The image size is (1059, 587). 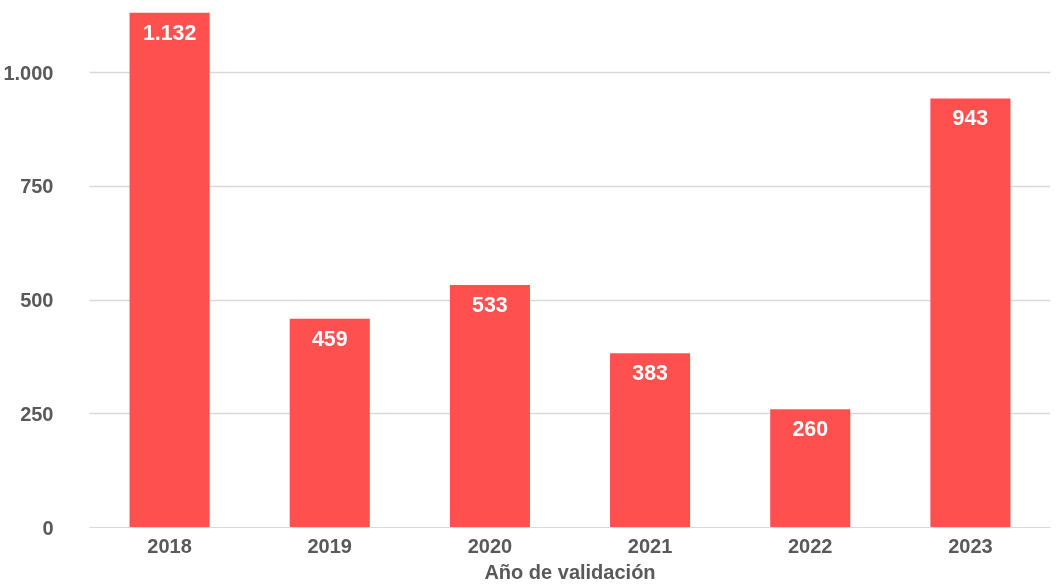 What do you see at coordinates (48, 527) in the screenshot?
I see `y-tick-label: 0` at bounding box center [48, 527].